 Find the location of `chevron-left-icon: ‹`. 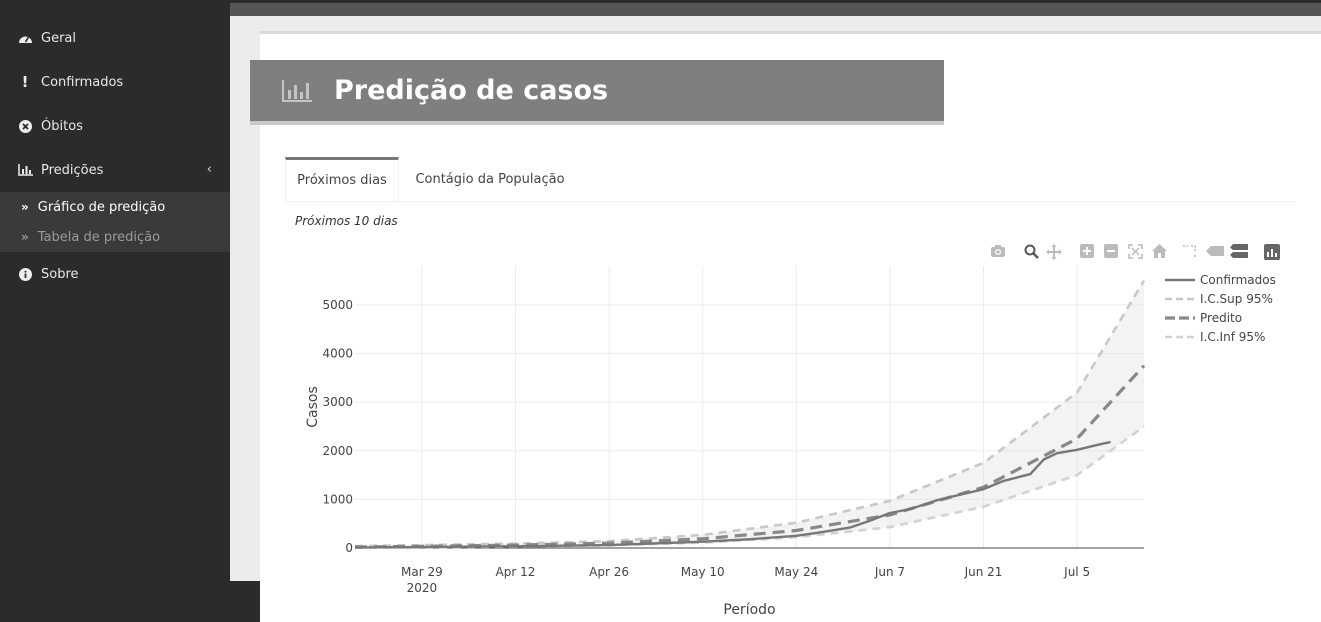

chevron-left-icon: ‹ is located at coordinates (209, 169).